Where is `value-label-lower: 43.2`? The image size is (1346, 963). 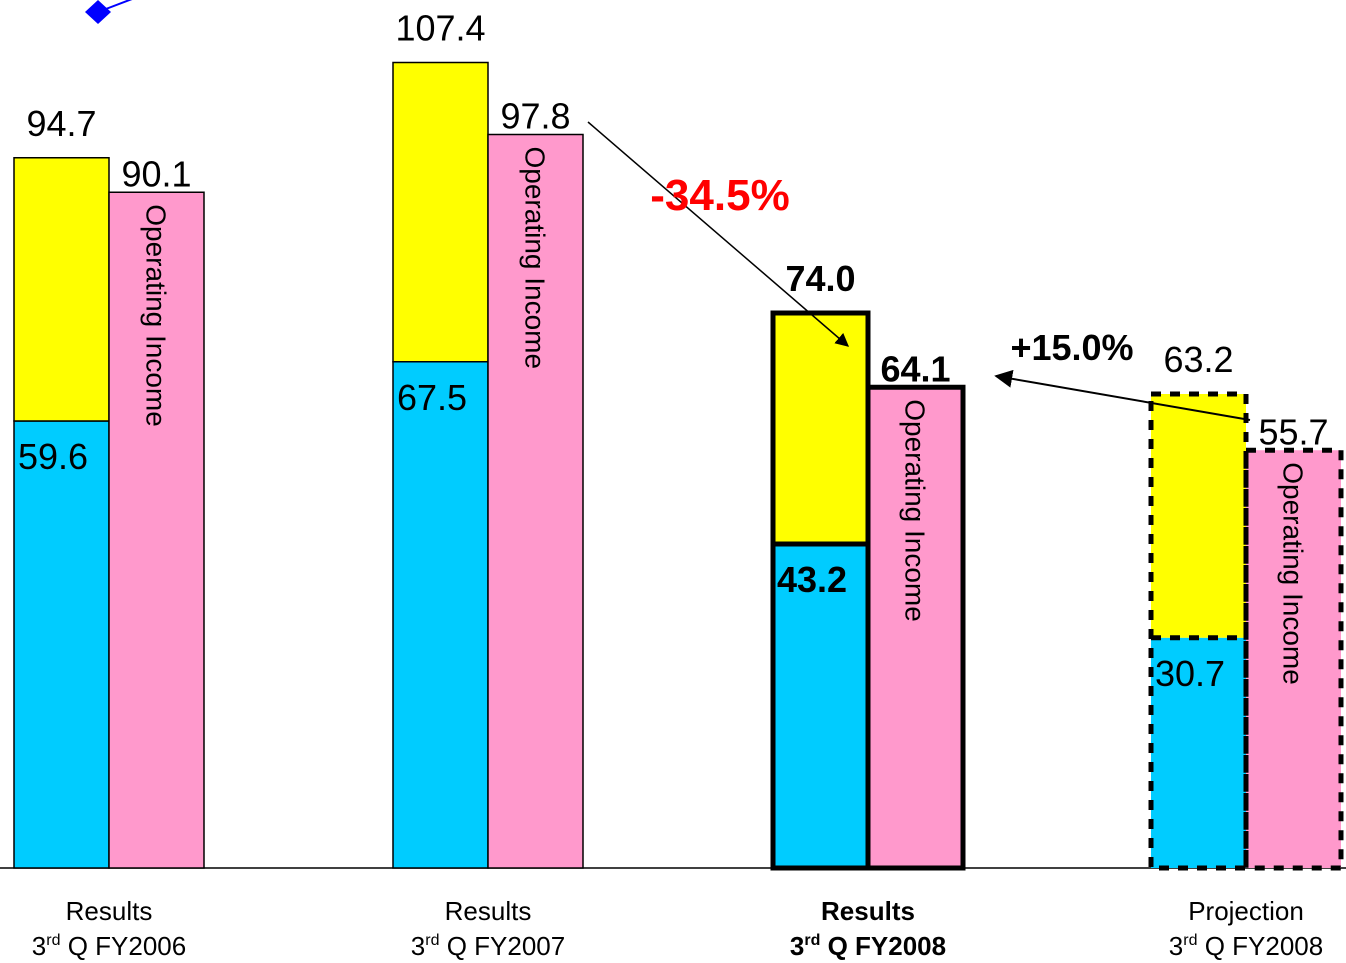
value-label-lower: 43.2 is located at coordinates (812, 579).